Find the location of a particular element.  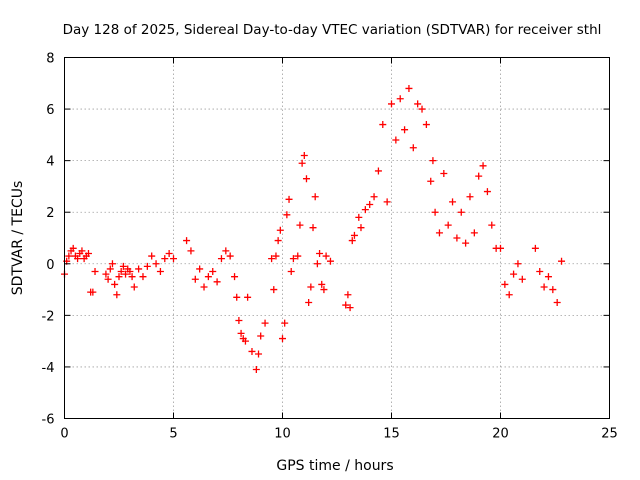

x-tick-label: 10 is located at coordinates (282, 434).